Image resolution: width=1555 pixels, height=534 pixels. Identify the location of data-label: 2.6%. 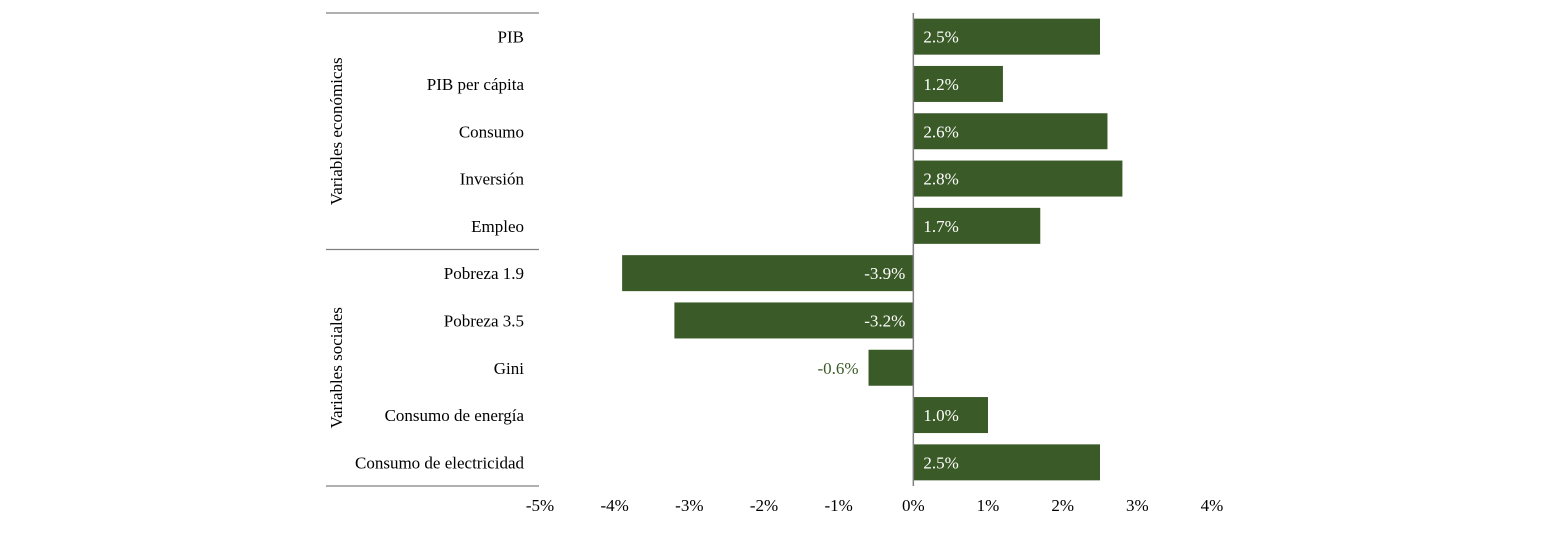
(940, 131).